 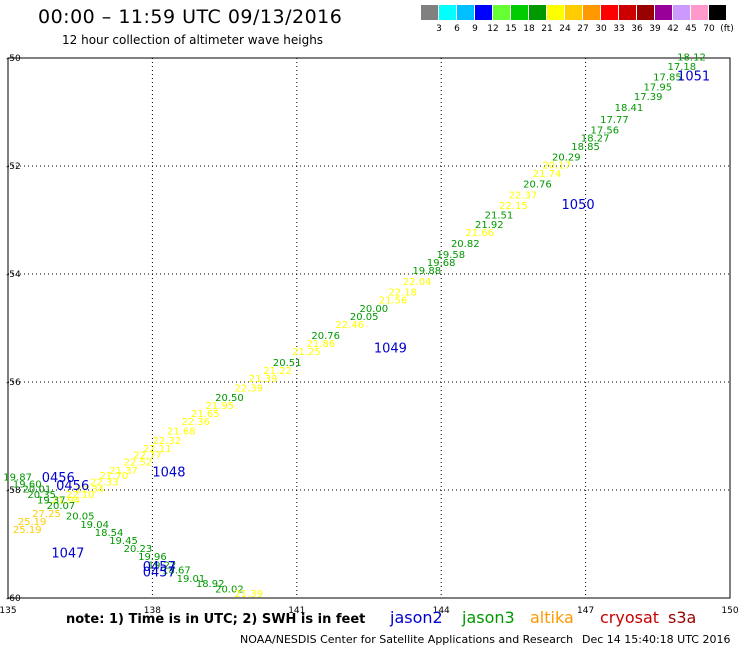 I want to click on wave-height-point: 20.35, so click(x=41, y=495).